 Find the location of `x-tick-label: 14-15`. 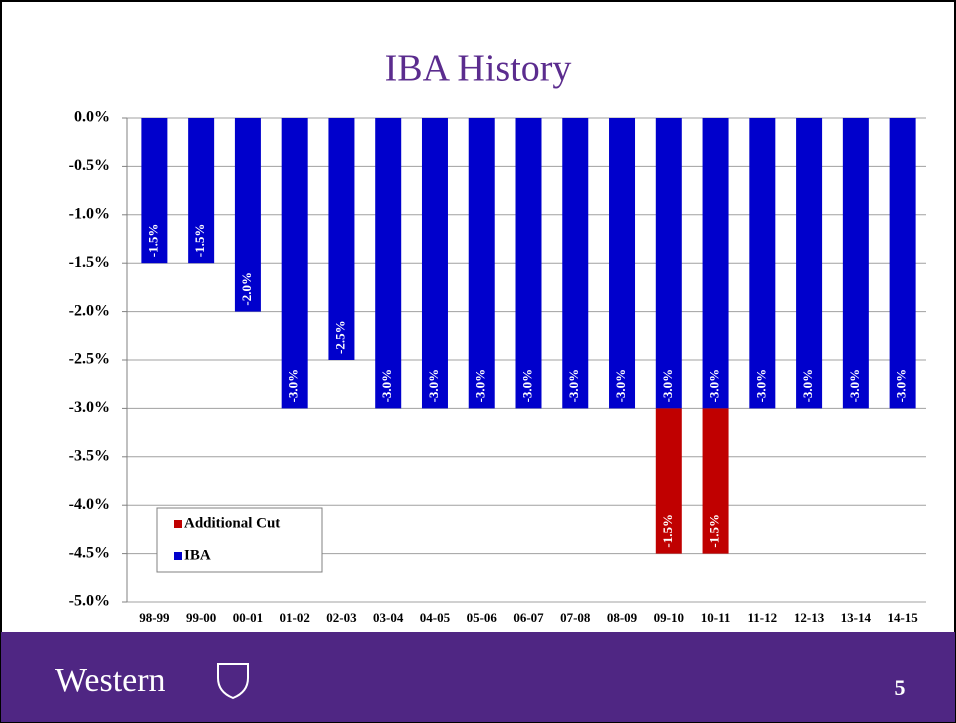

x-tick-label: 14-15 is located at coordinates (902, 617).